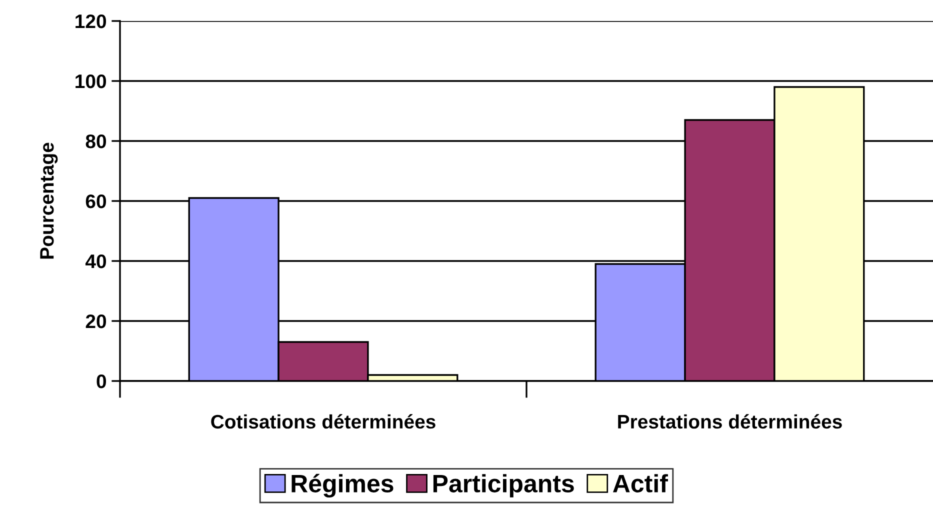 This screenshot has height=515, width=933. What do you see at coordinates (730, 421) in the screenshot?
I see `x-tick-label: Prestations déterminées` at bounding box center [730, 421].